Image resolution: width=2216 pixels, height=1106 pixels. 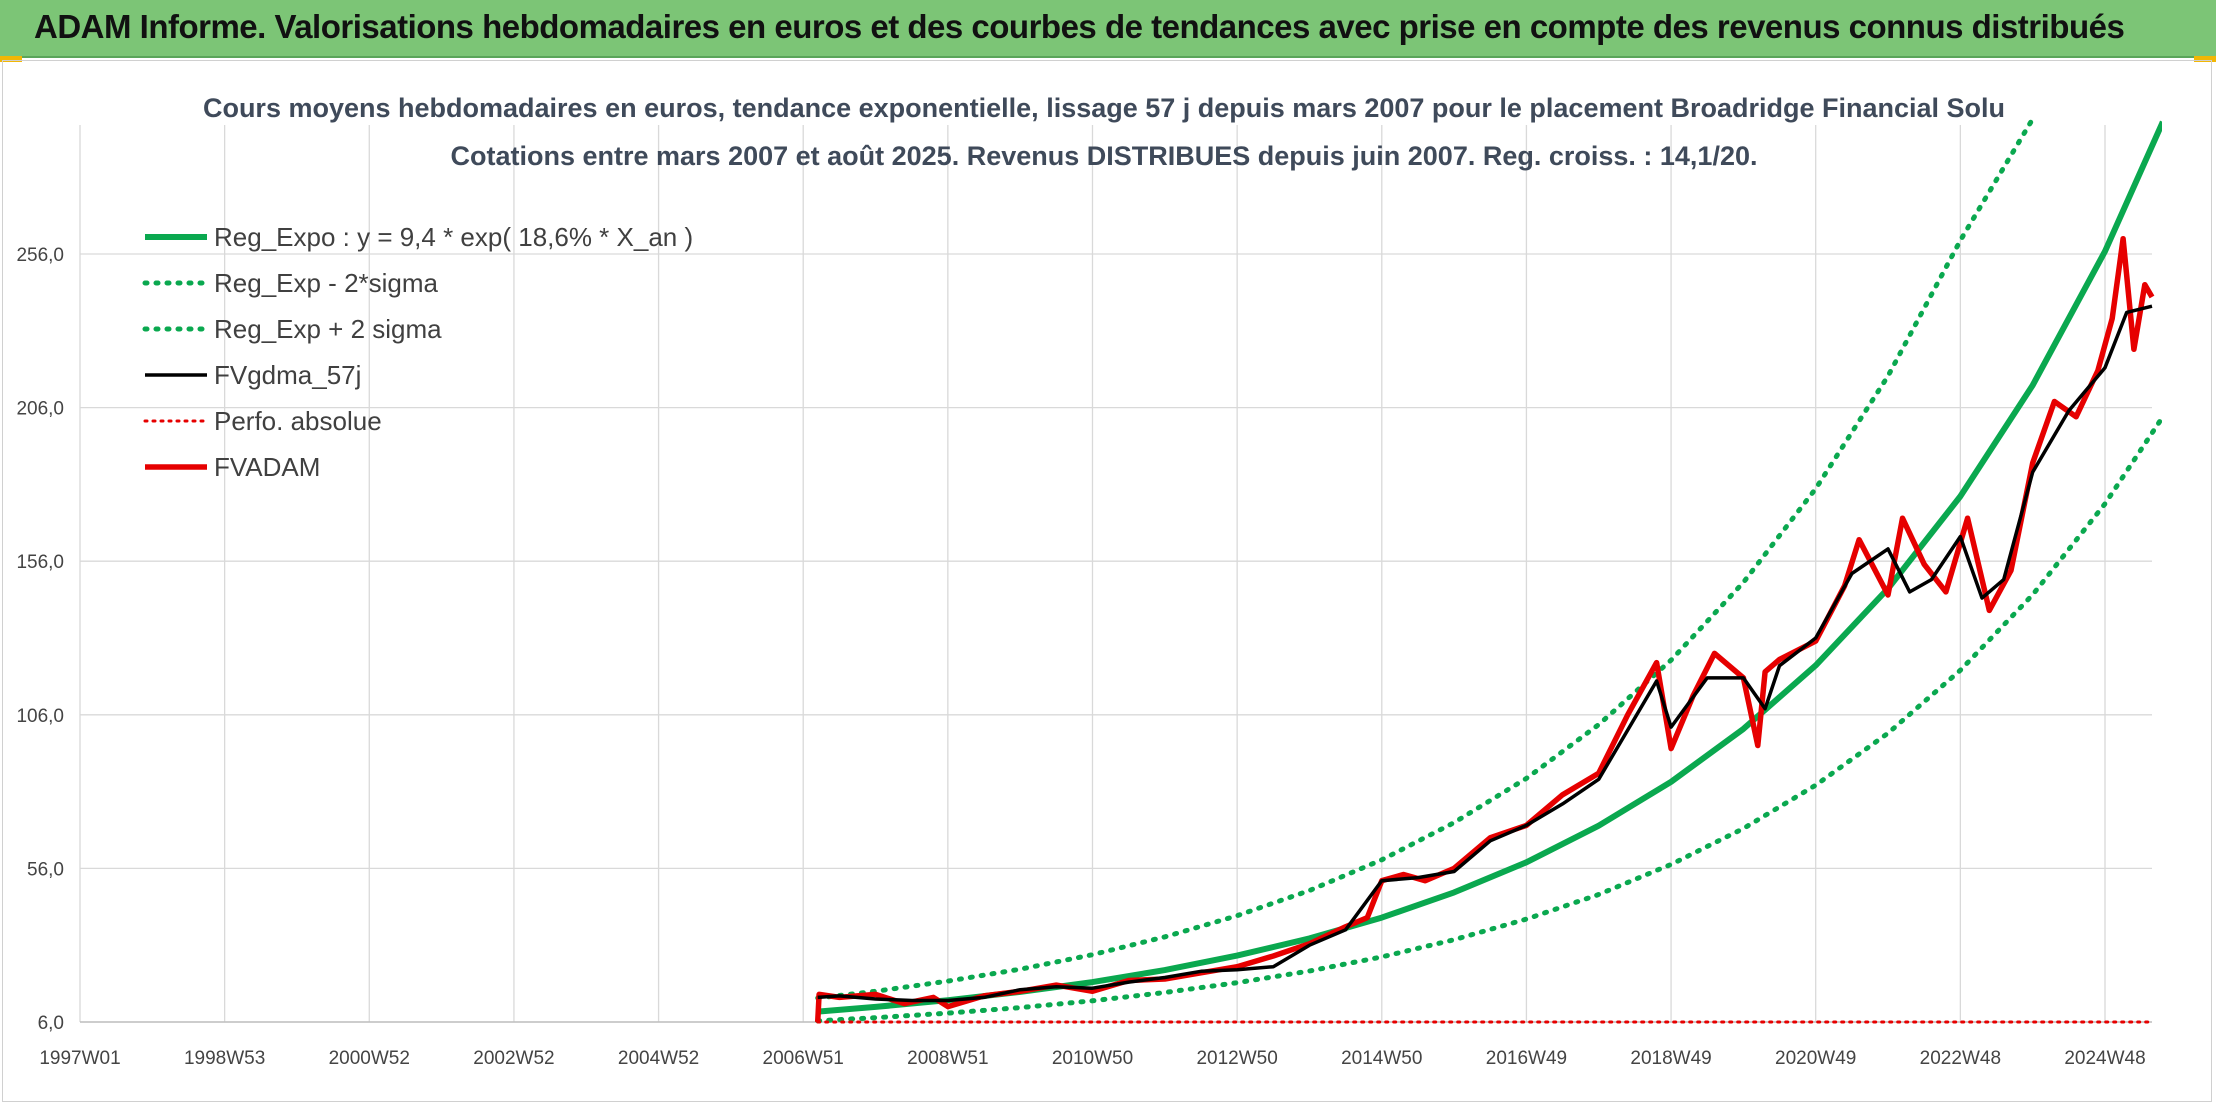 I want to click on legend-label-perfo: Perfo. absolue, so click(x=298, y=421).